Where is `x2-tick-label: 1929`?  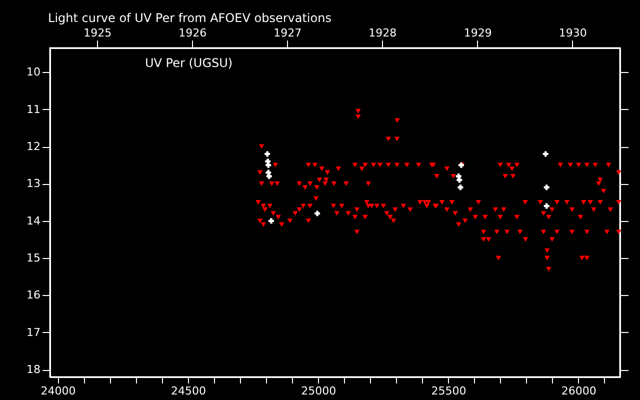
x2-tick-label: 1929 is located at coordinates (478, 33).